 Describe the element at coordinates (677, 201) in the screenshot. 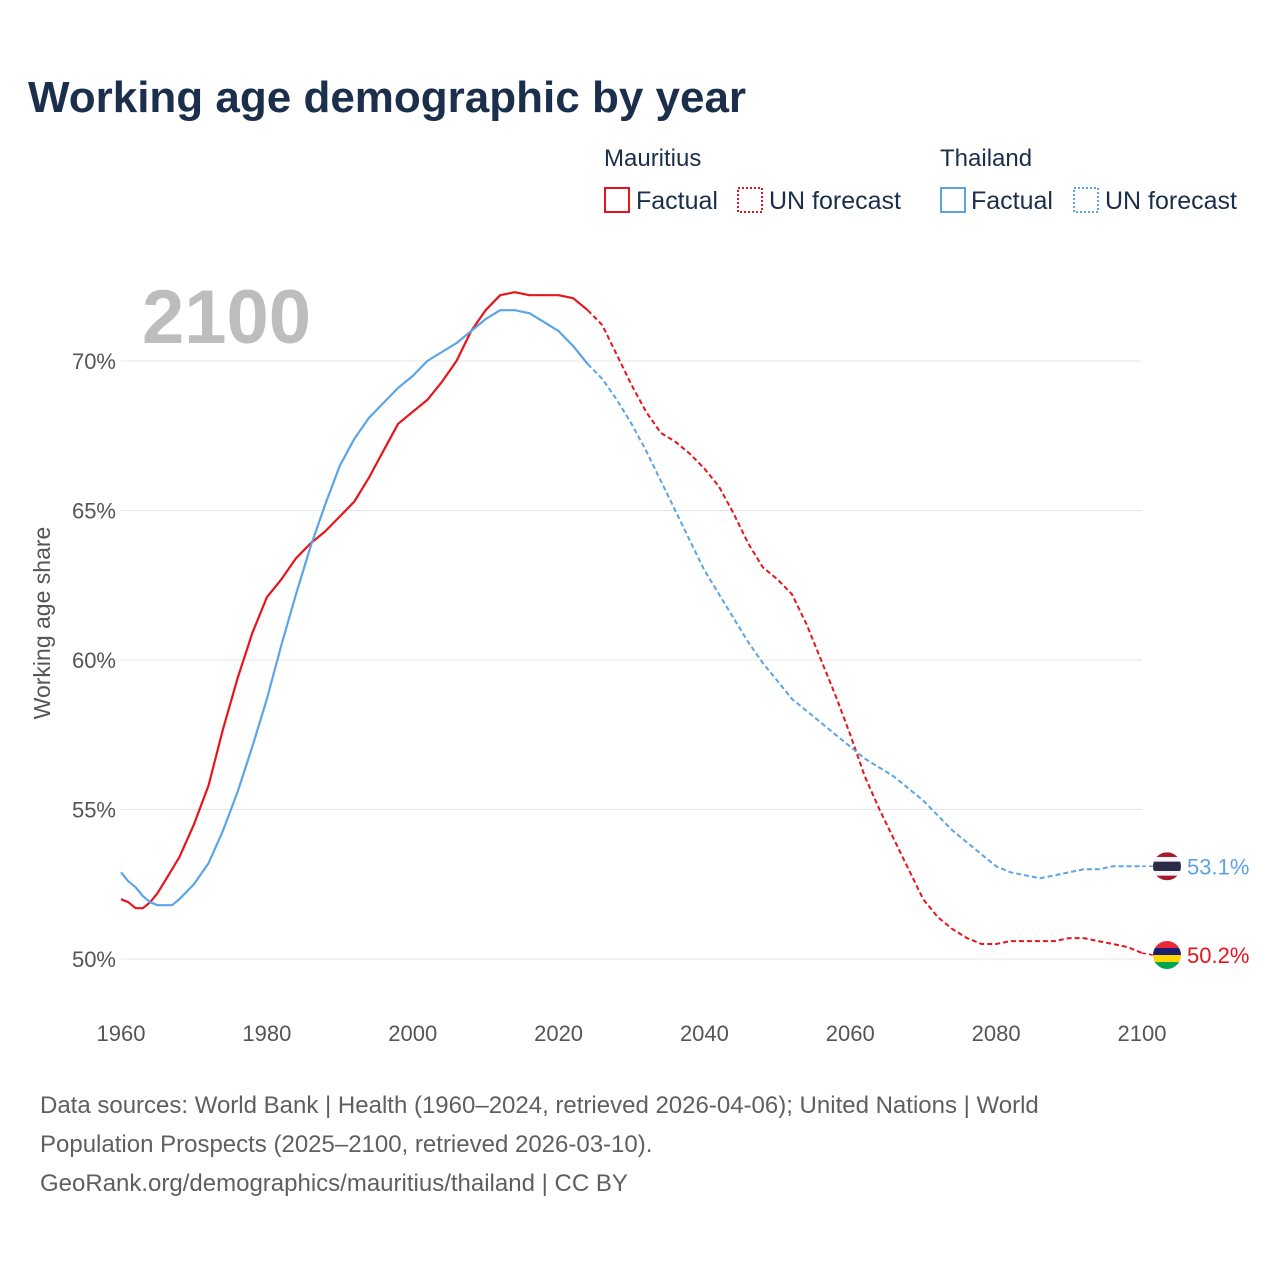

I see `legend-label-mauritius-factual: Factual` at that location.